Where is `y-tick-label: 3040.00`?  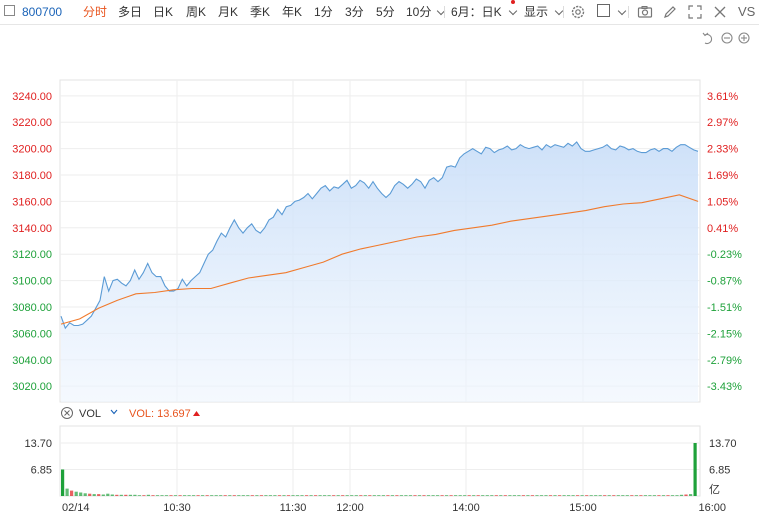
y-tick-label: 3040.00 is located at coordinates (32, 361).